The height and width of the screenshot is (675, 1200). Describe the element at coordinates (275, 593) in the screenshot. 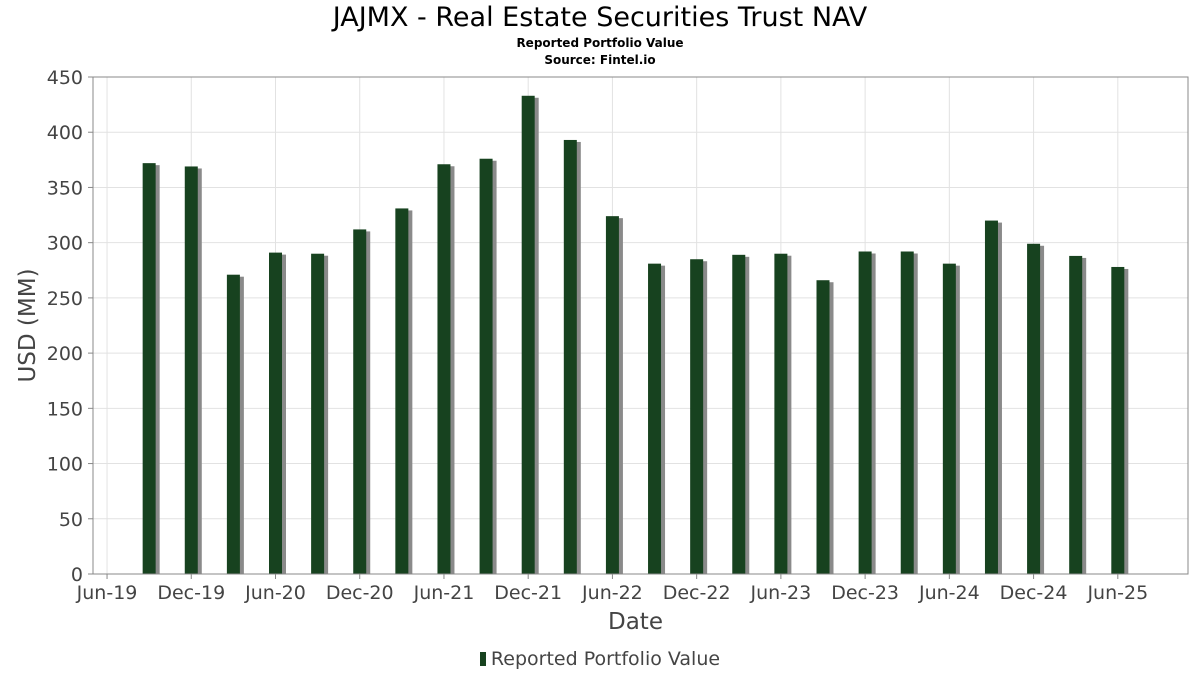

I see `x-tick-label: Jun-20` at that location.